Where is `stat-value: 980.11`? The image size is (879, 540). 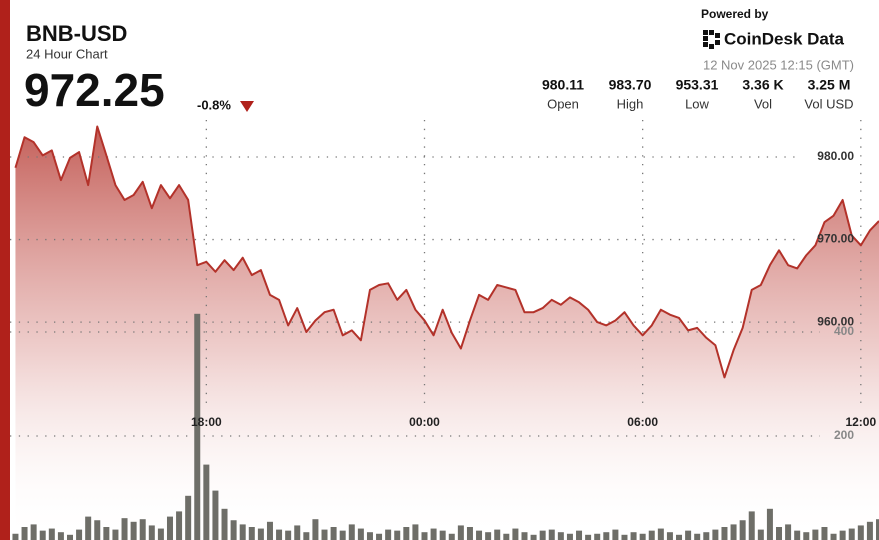
stat-value: 980.11 is located at coordinates (563, 85).